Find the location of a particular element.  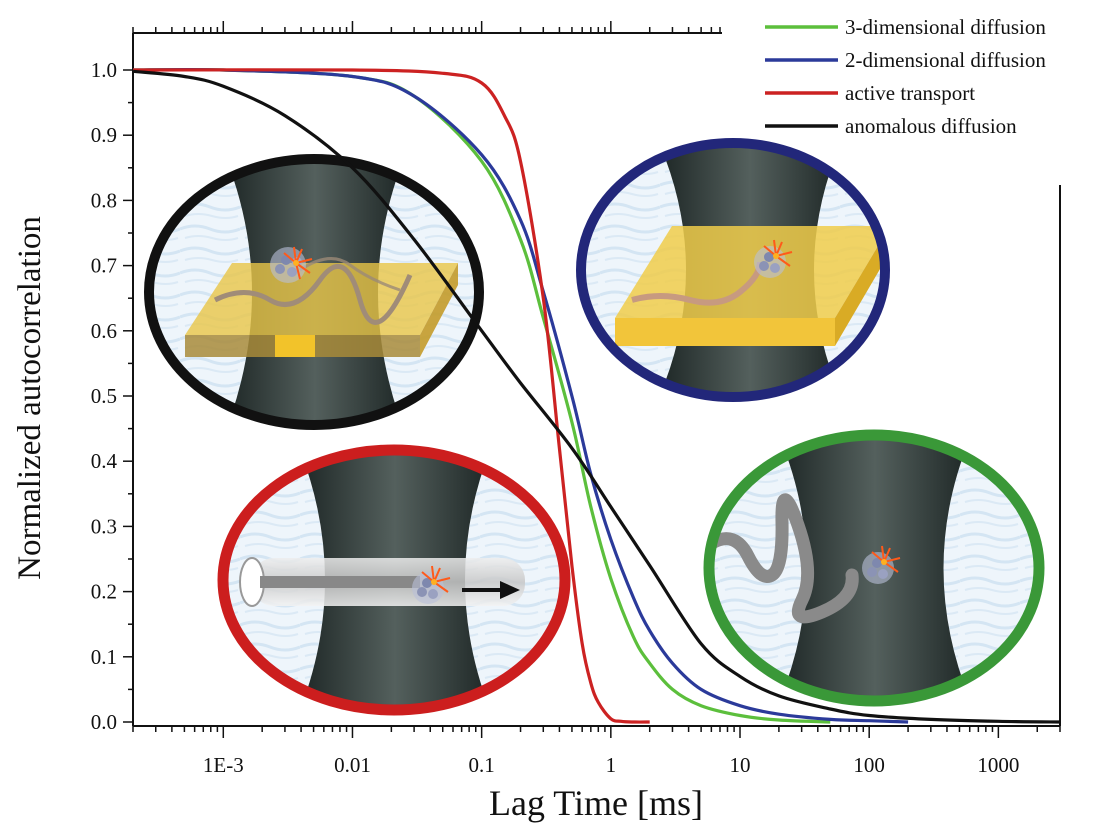

x-tick-label: 1 is located at coordinates (611, 765).